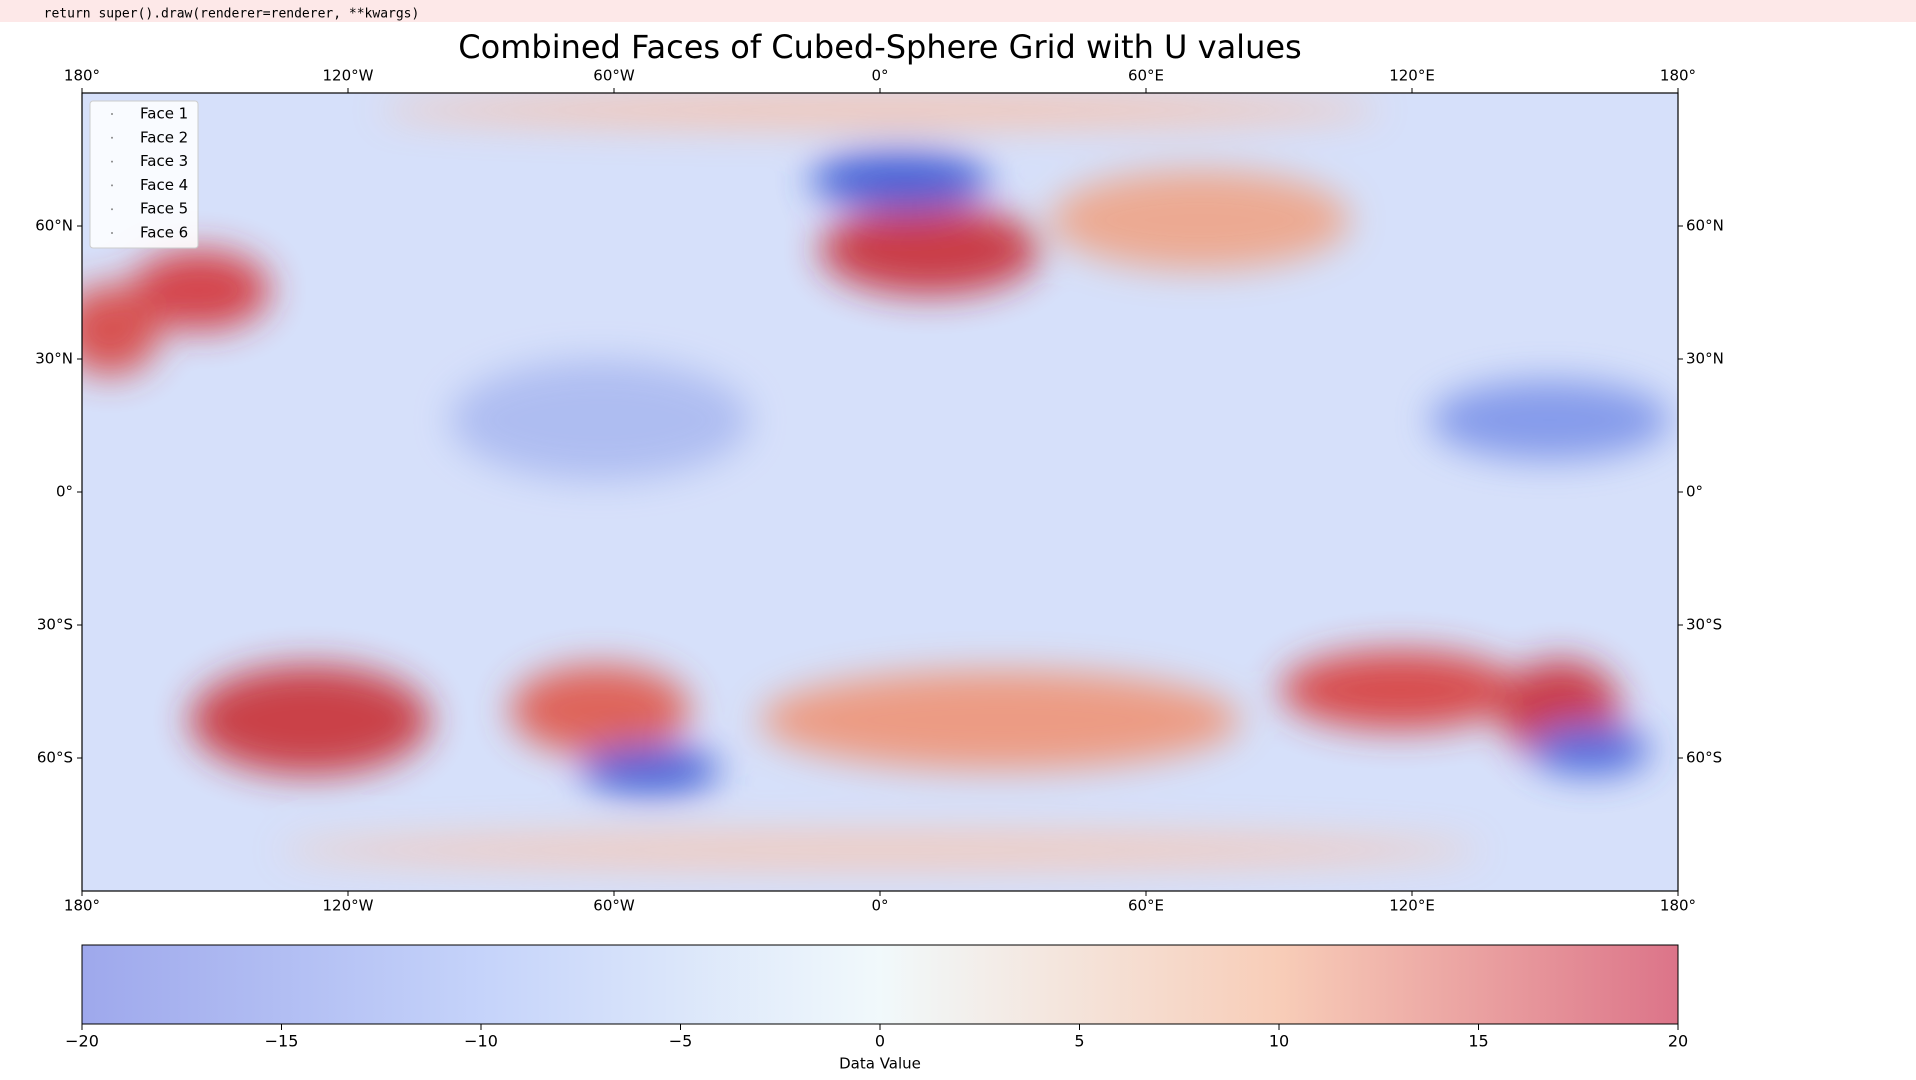 The image size is (1916, 1080). I want to click on colorbar-tick-label: 15, so click(1478, 1041).